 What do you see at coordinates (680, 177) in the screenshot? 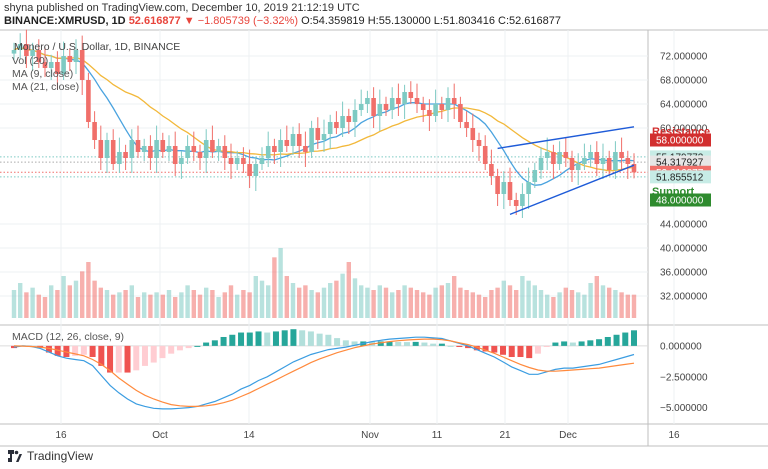
I see `price-label-box` at bounding box center [680, 177].